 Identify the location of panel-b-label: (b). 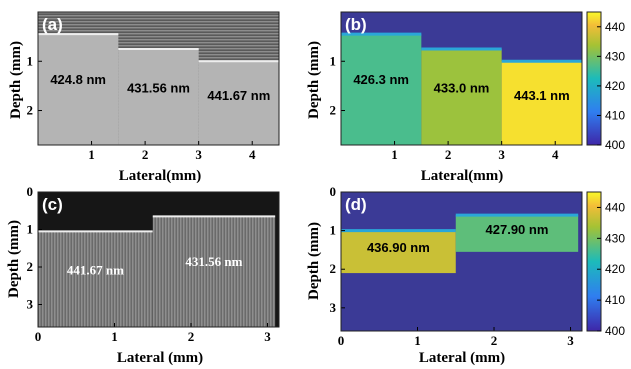
(356, 24).